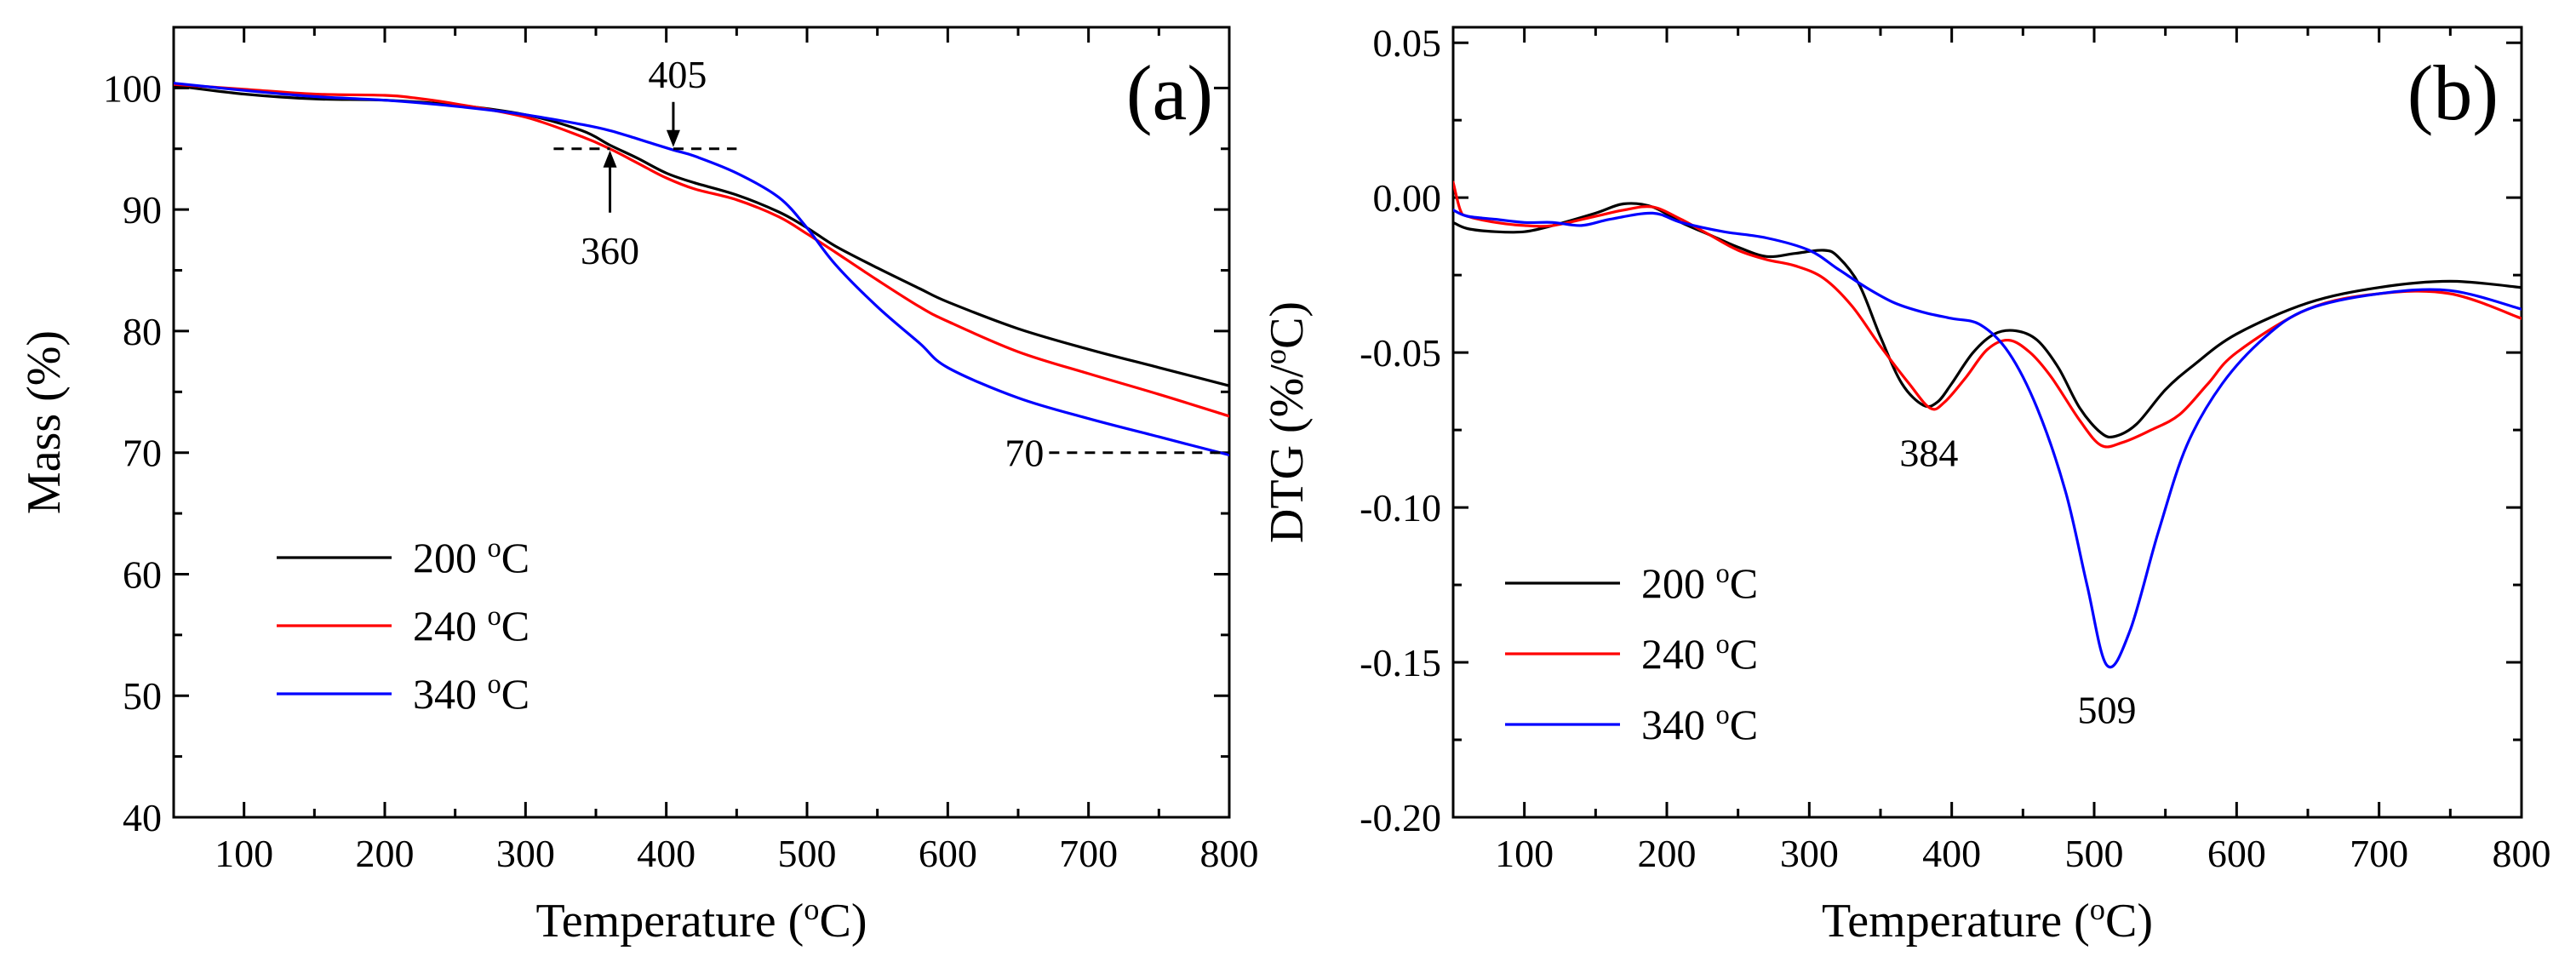 The image size is (2576, 979). Describe the element at coordinates (1951, 853) in the screenshot. I see `x-tick-label-b: 400` at that location.